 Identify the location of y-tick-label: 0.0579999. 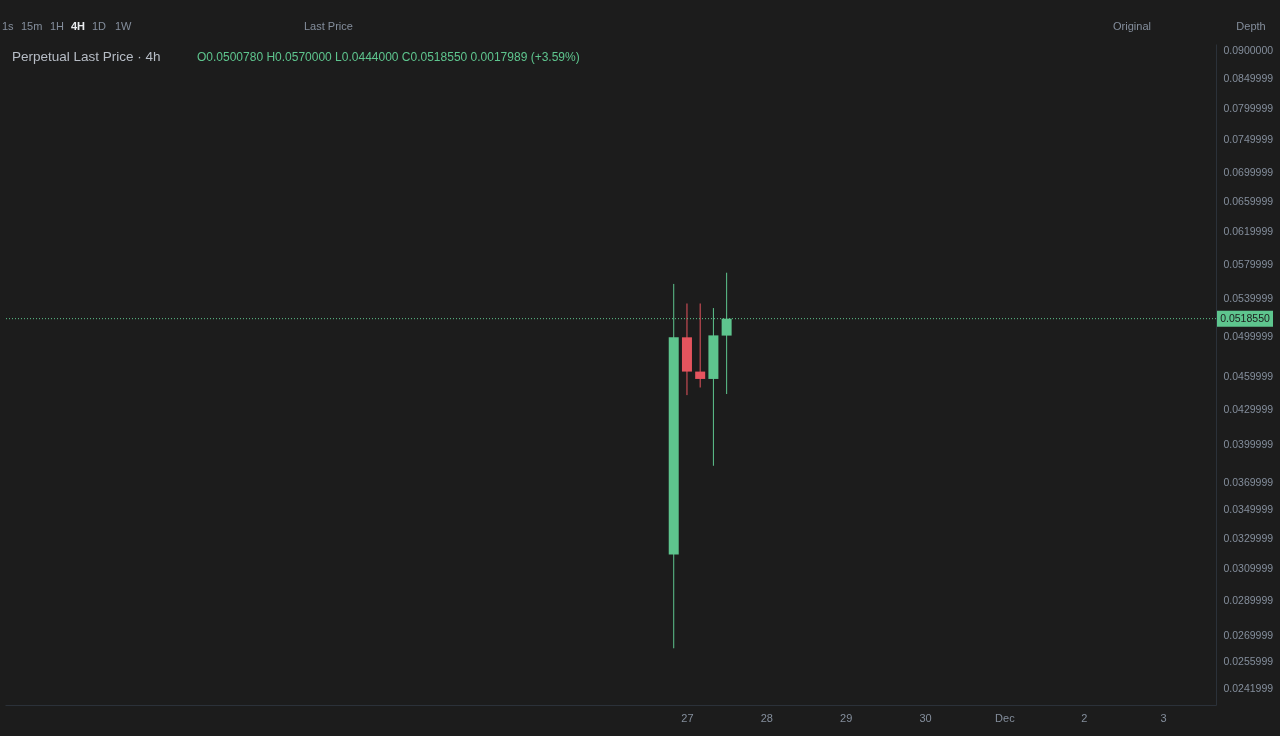
(1248, 263).